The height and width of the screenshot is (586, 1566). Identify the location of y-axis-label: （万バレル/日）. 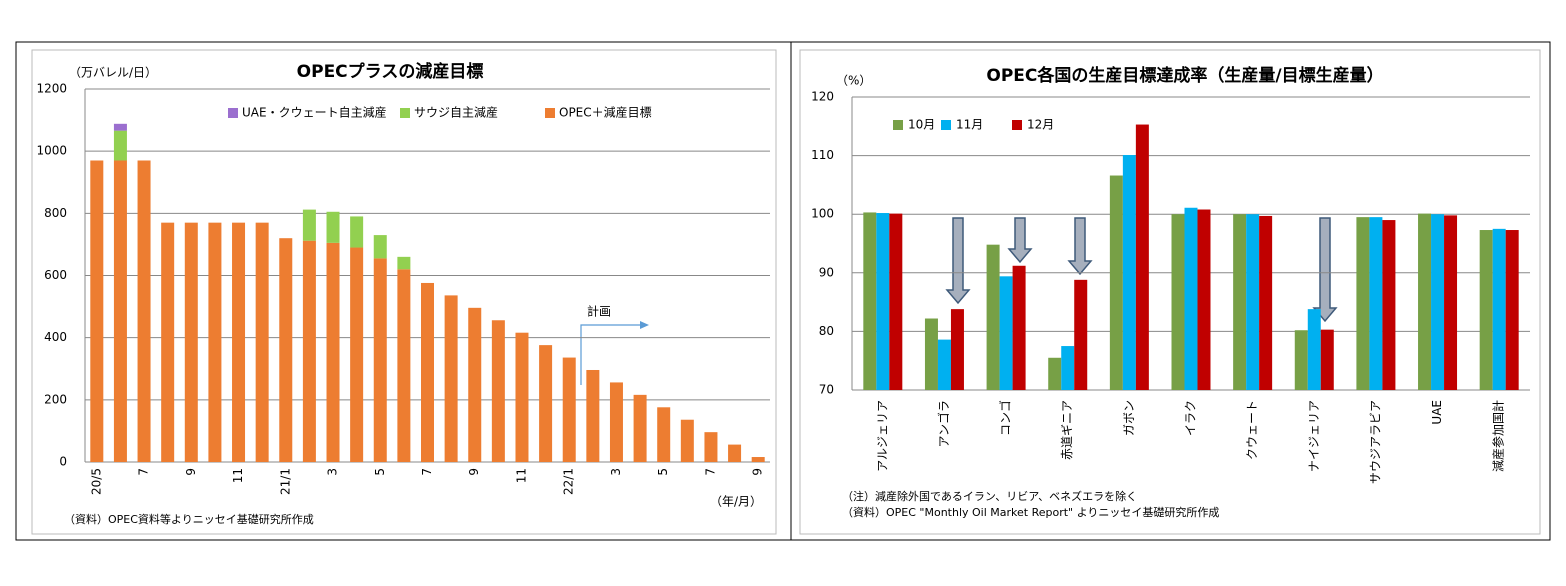
(113, 73).